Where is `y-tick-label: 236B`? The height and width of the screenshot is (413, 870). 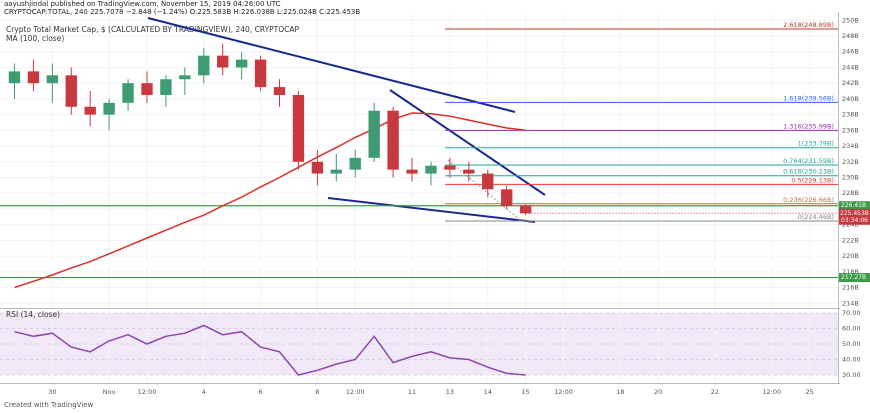
y-tick-label: 236B is located at coordinates (850, 130).